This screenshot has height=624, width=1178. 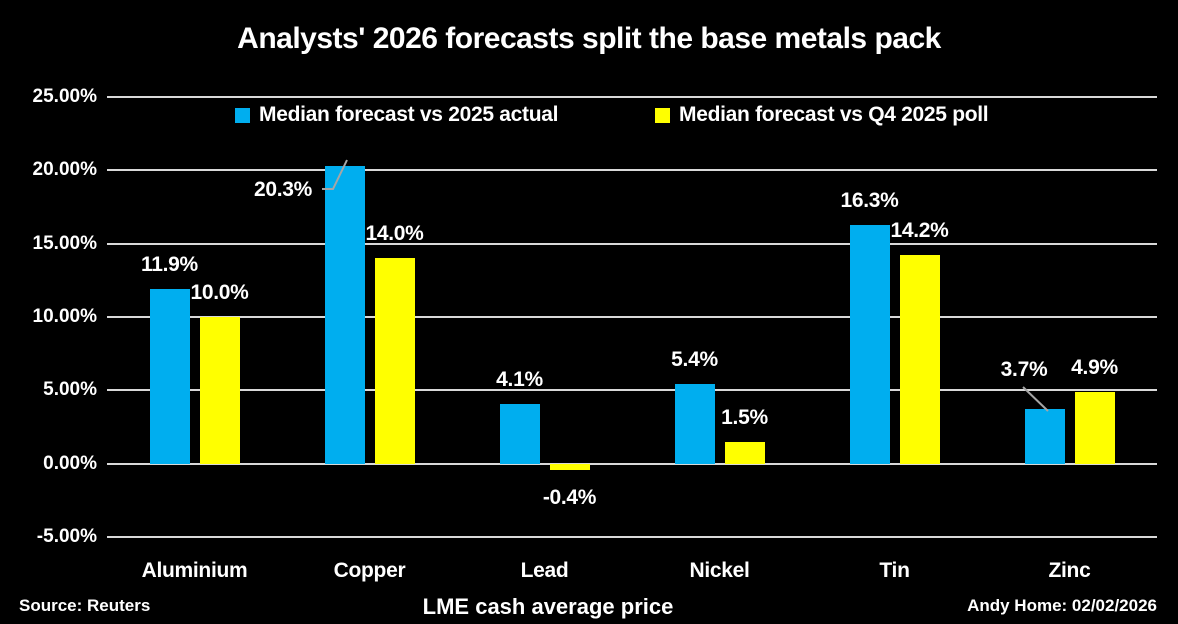 What do you see at coordinates (548, 606) in the screenshot?
I see `x-axis-title: LME cash average price` at bounding box center [548, 606].